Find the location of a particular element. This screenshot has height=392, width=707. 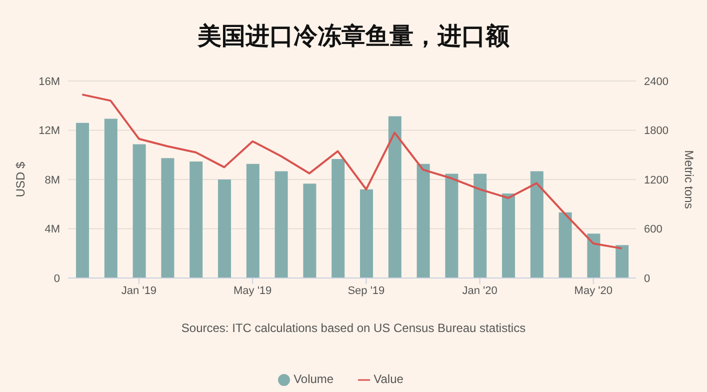

y2-tick-label: 1800 is located at coordinates (656, 131).